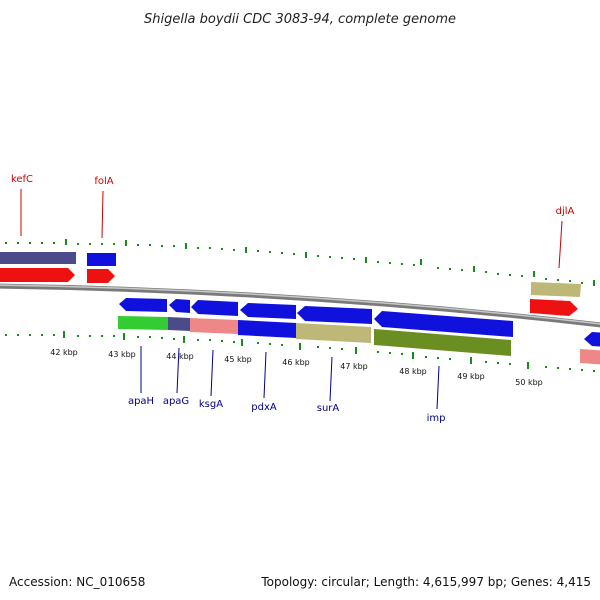 The image size is (600, 600). What do you see at coordinates (180, 356) in the screenshot?
I see `scale-label-44: 44 kbp` at bounding box center [180, 356].